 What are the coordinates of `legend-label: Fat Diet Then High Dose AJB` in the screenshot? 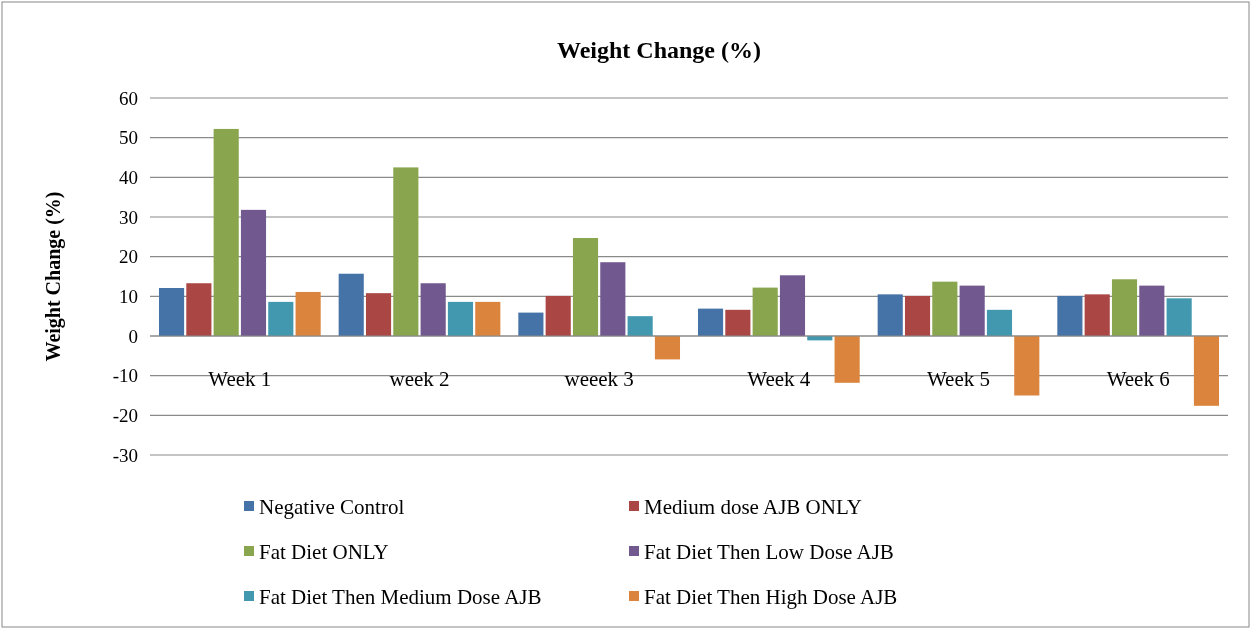 It's located at (771, 597).